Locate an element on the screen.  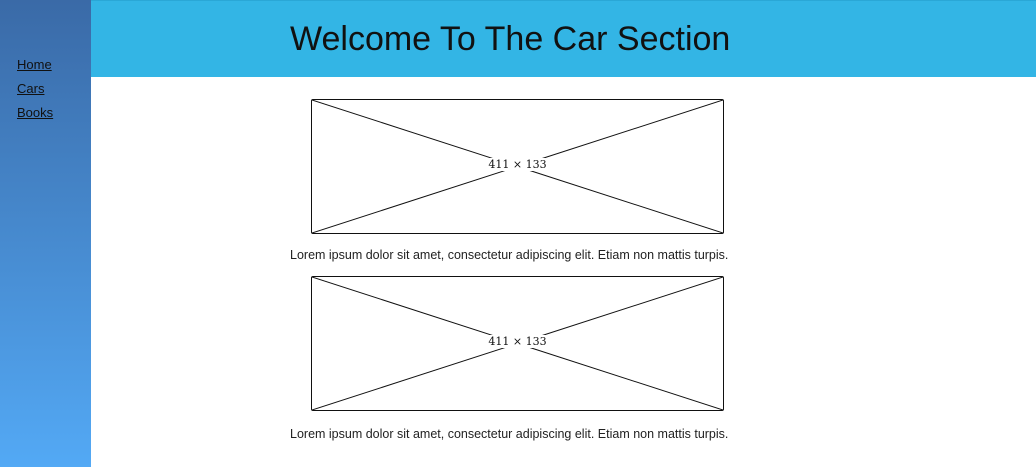
sidebar: Home Cars Books is located at coordinates (45, 233).